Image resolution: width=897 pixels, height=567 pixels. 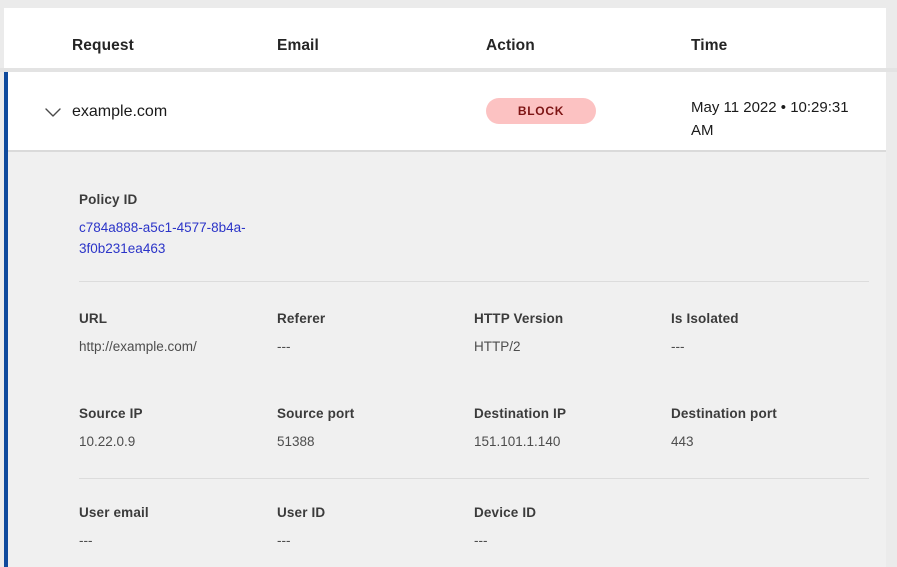 I want to click on entry-request-host: example.com, so click(x=120, y=111).